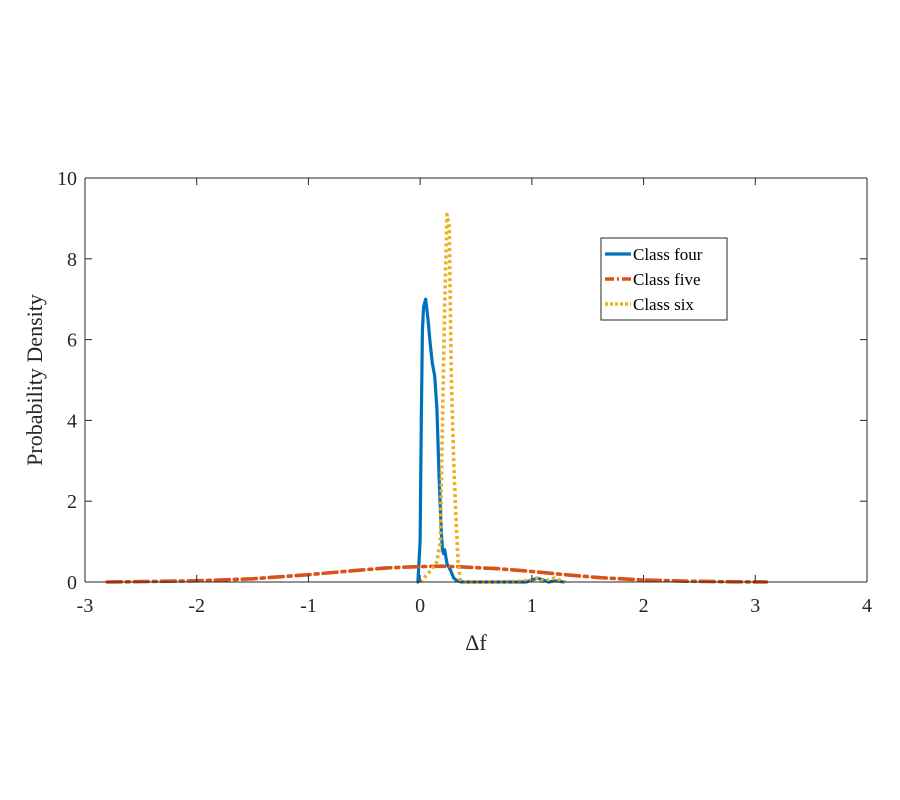  I want to click on y-axis-label: Probability Density, so click(34, 380).